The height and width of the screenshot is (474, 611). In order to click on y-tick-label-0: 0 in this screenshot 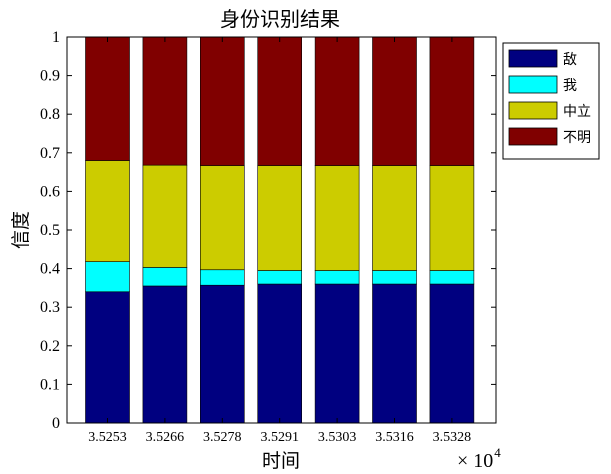, I will do `click(56, 423)`.